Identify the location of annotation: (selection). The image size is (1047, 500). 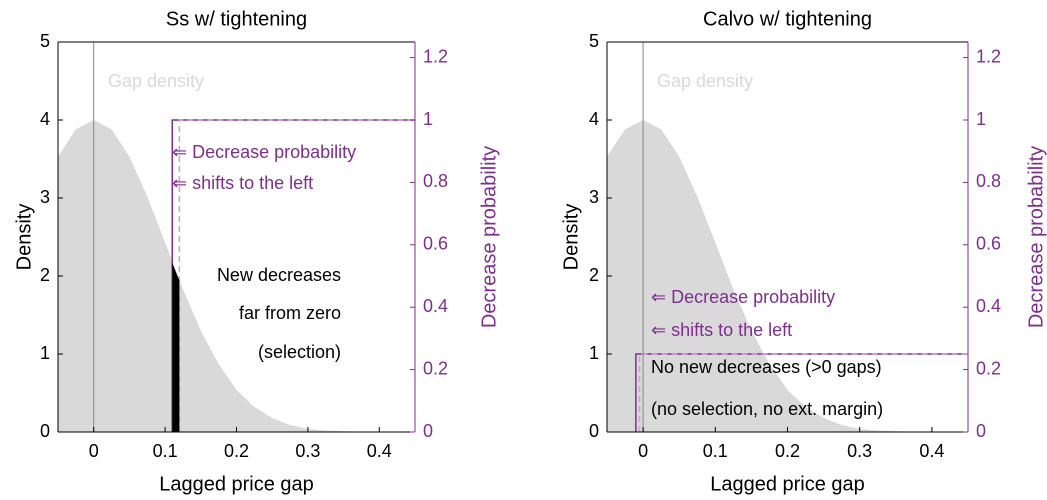
(299, 352).